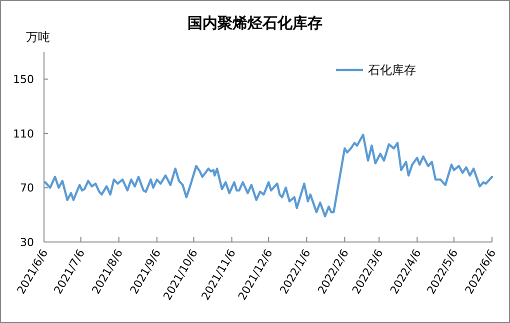 This screenshot has height=323, width=510. Describe the element at coordinates (255, 23) in the screenshot. I see `chart-title: 国内聚烯烃石化库存` at that location.